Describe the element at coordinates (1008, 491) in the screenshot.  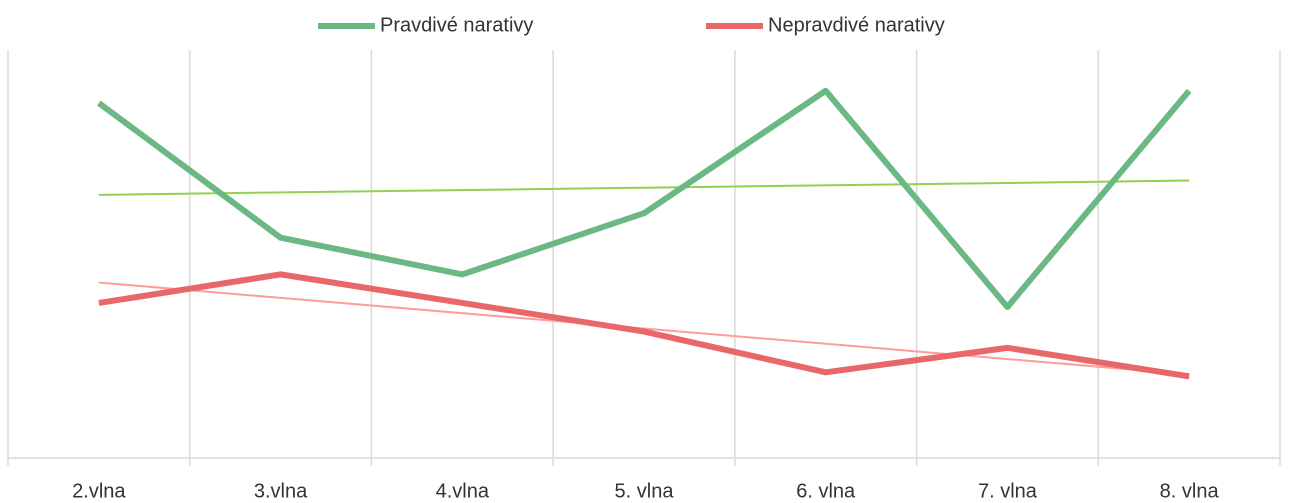
I see `x-tick-label: 7. vlna` at that location.